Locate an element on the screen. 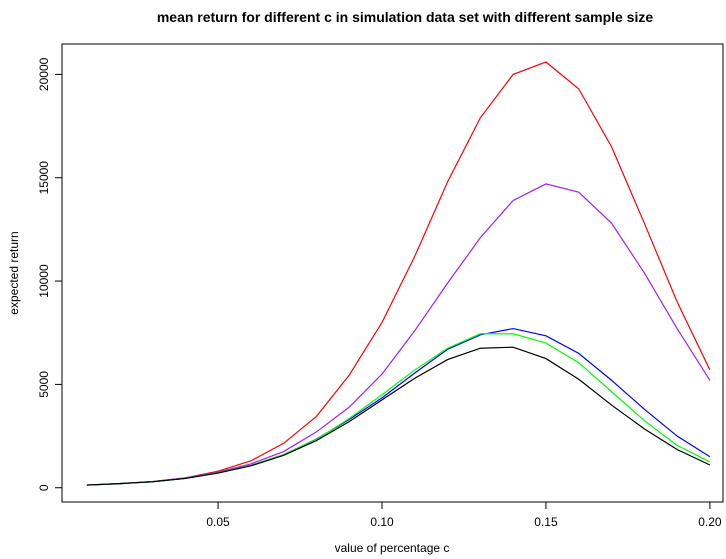  y-tick-label: 20000 is located at coordinates (44, 74).